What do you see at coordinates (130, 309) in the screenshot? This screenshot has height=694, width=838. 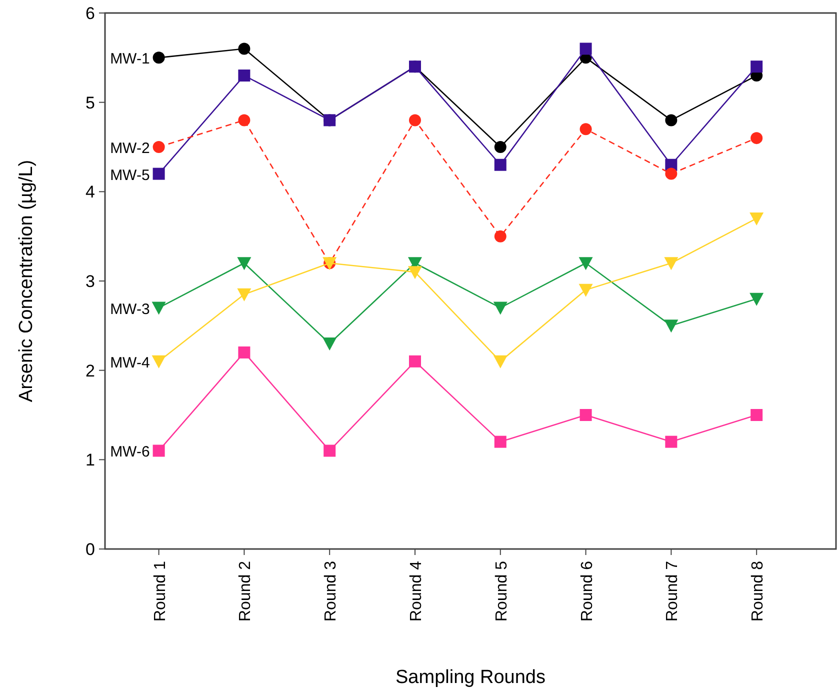 I see `series-label: MW-3` at bounding box center [130, 309].